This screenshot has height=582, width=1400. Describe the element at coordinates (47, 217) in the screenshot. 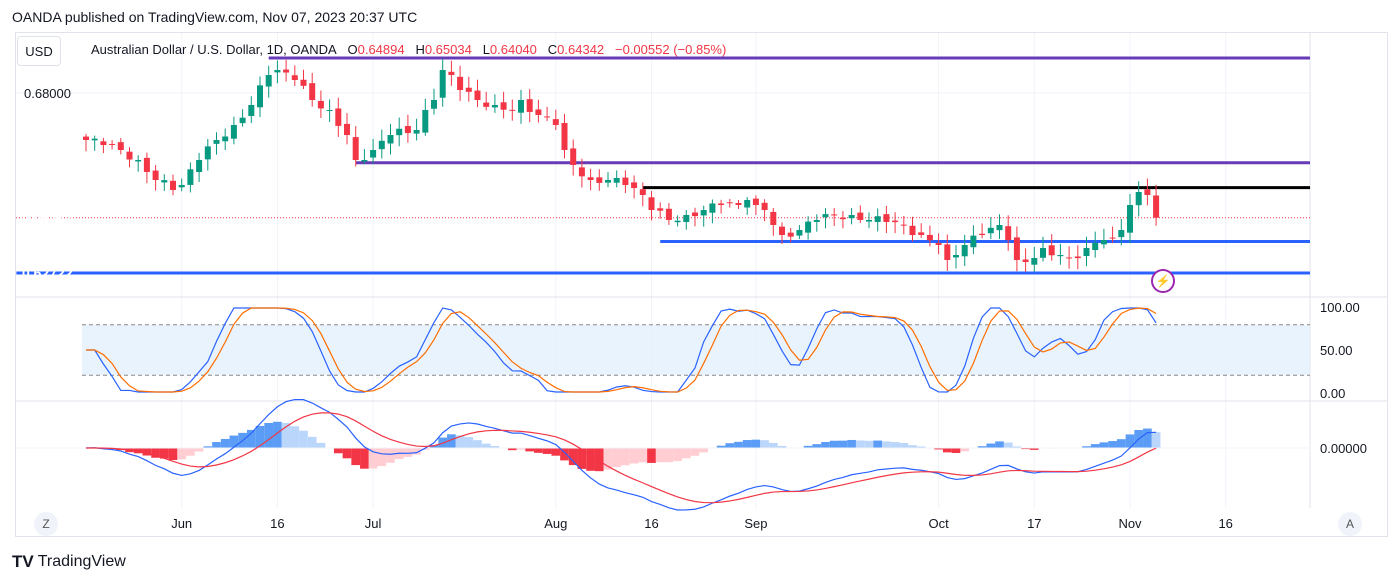

I see `price-label-last: 0.64342` at that location.